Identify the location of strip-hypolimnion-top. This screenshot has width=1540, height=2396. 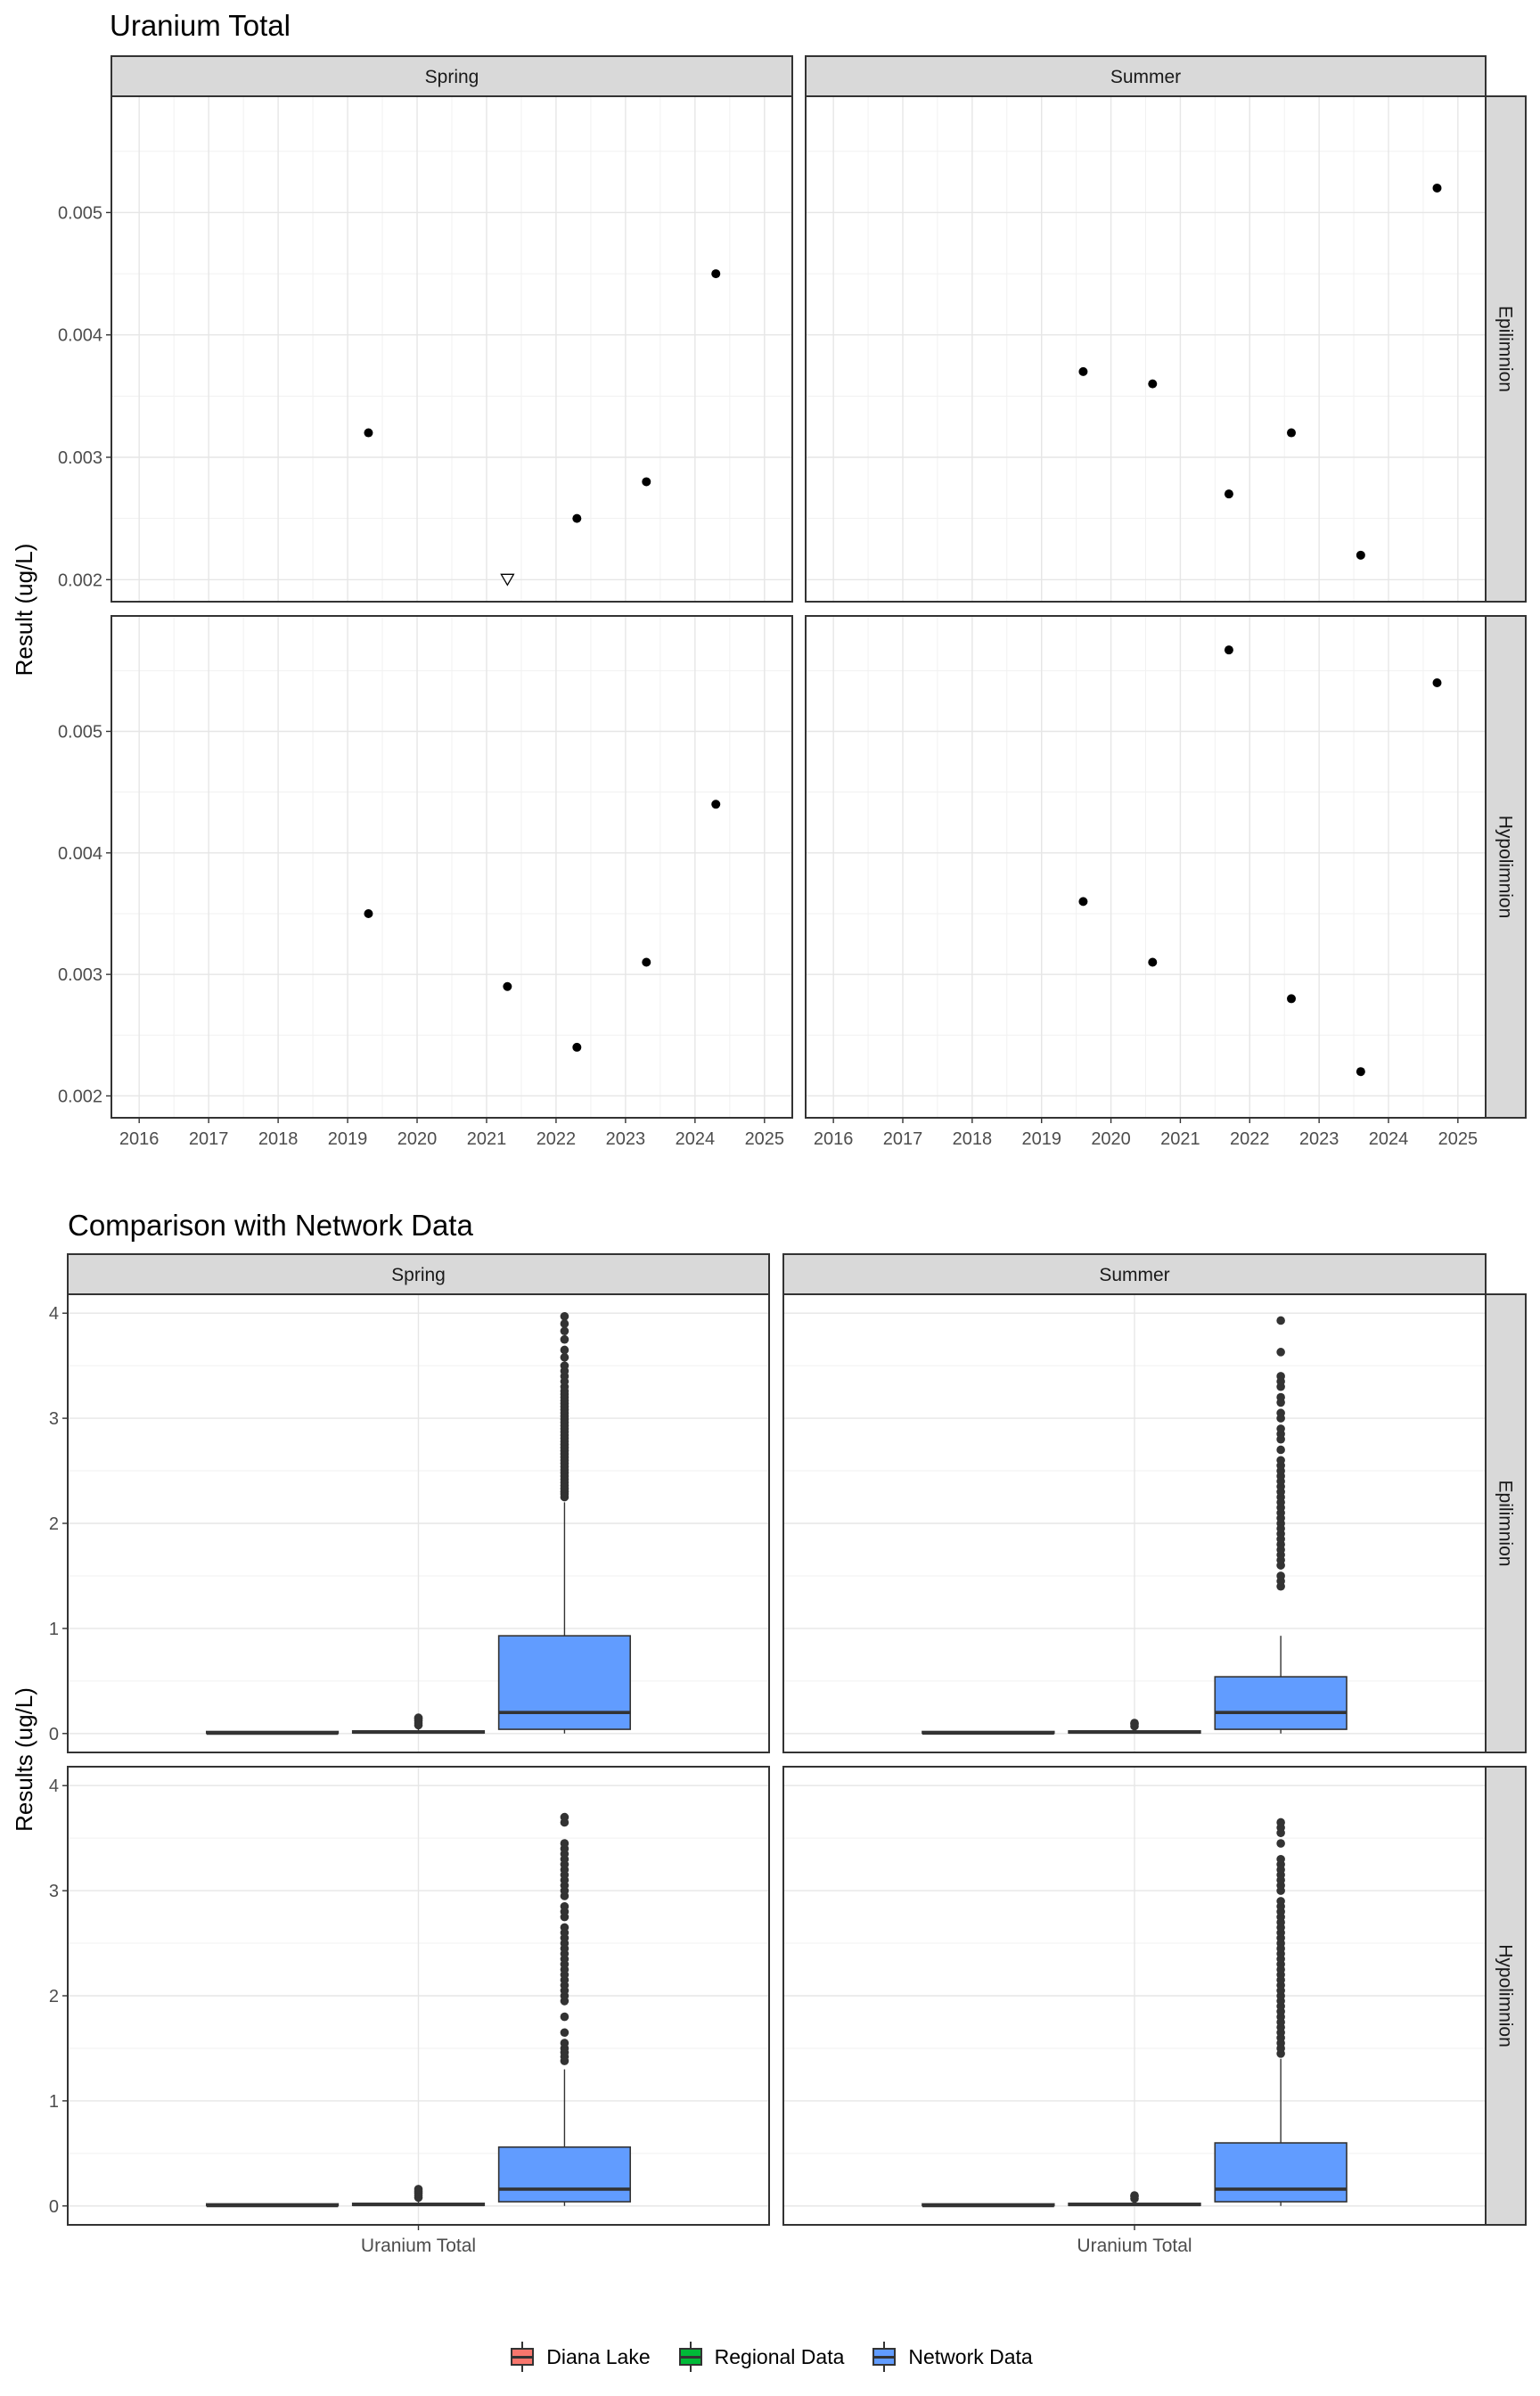
(1506, 867).